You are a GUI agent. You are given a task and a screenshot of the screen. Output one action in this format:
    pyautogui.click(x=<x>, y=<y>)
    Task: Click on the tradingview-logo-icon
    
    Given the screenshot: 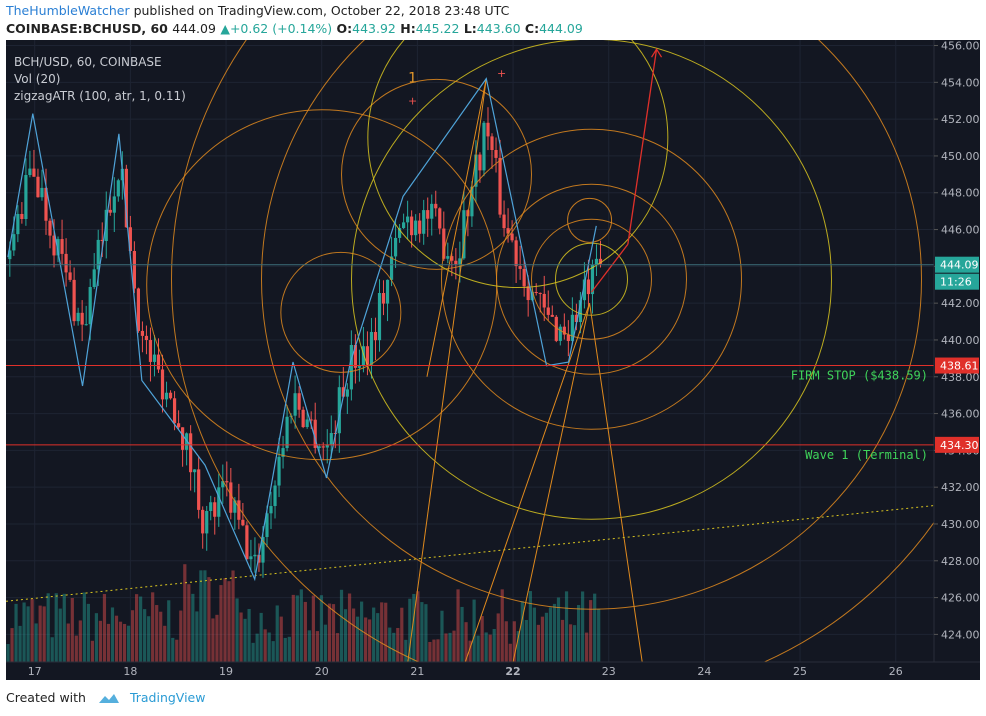 What is the action you would take?
    pyautogui.click(x=108, y=698)
    